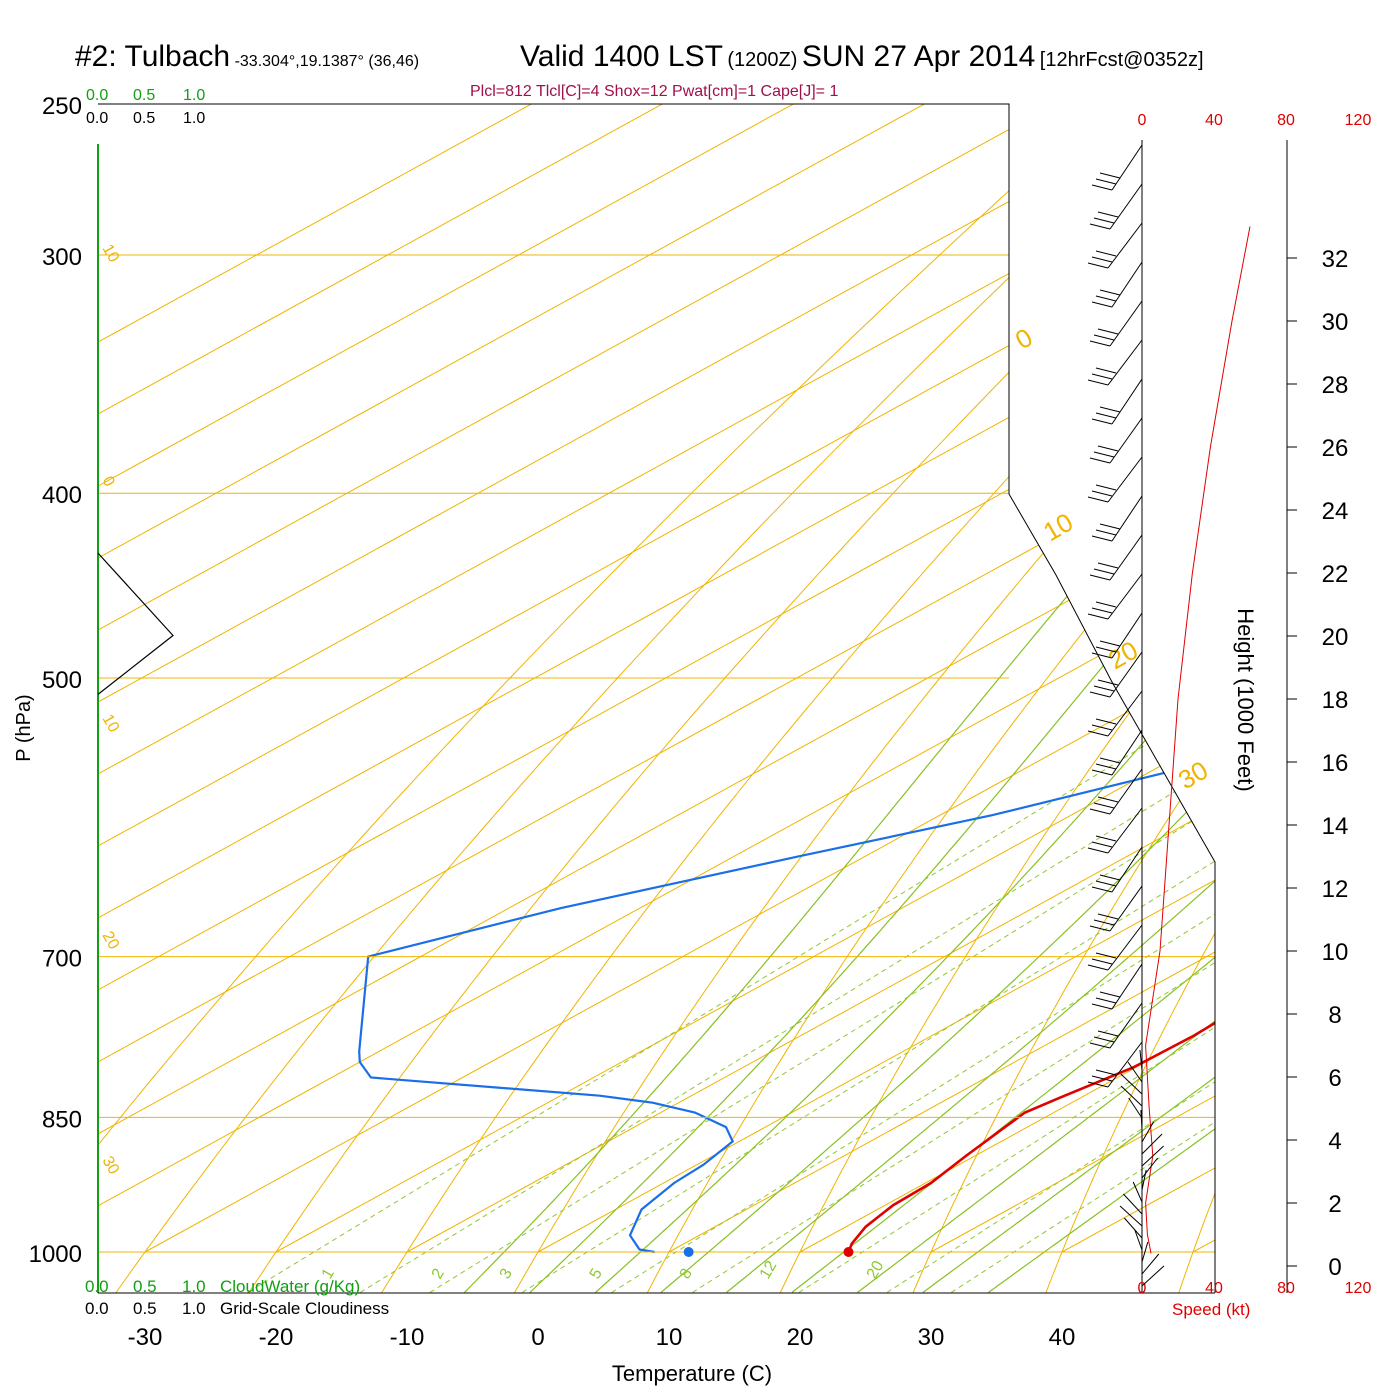 The height and width of the screenshot is (1400, 1400). What do you see at coordinates (62, 106) in the screenshot?
I see `pressure-tick-label: 250` at bounding box center [62, 106].